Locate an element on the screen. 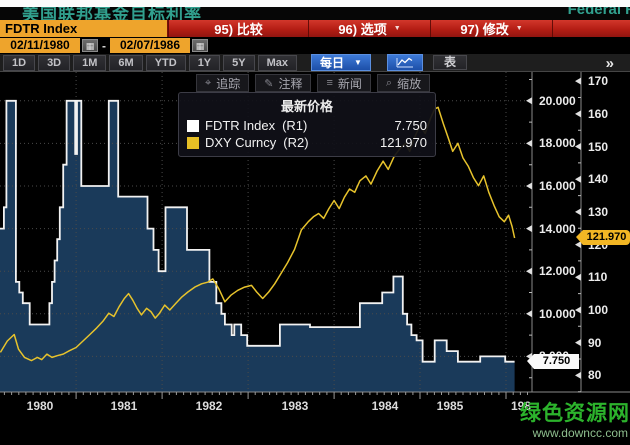 The height and width of the screenshot is (445, 630). tool-button-新闻: ≡ 新闻 is located at coordinates (344, 83).